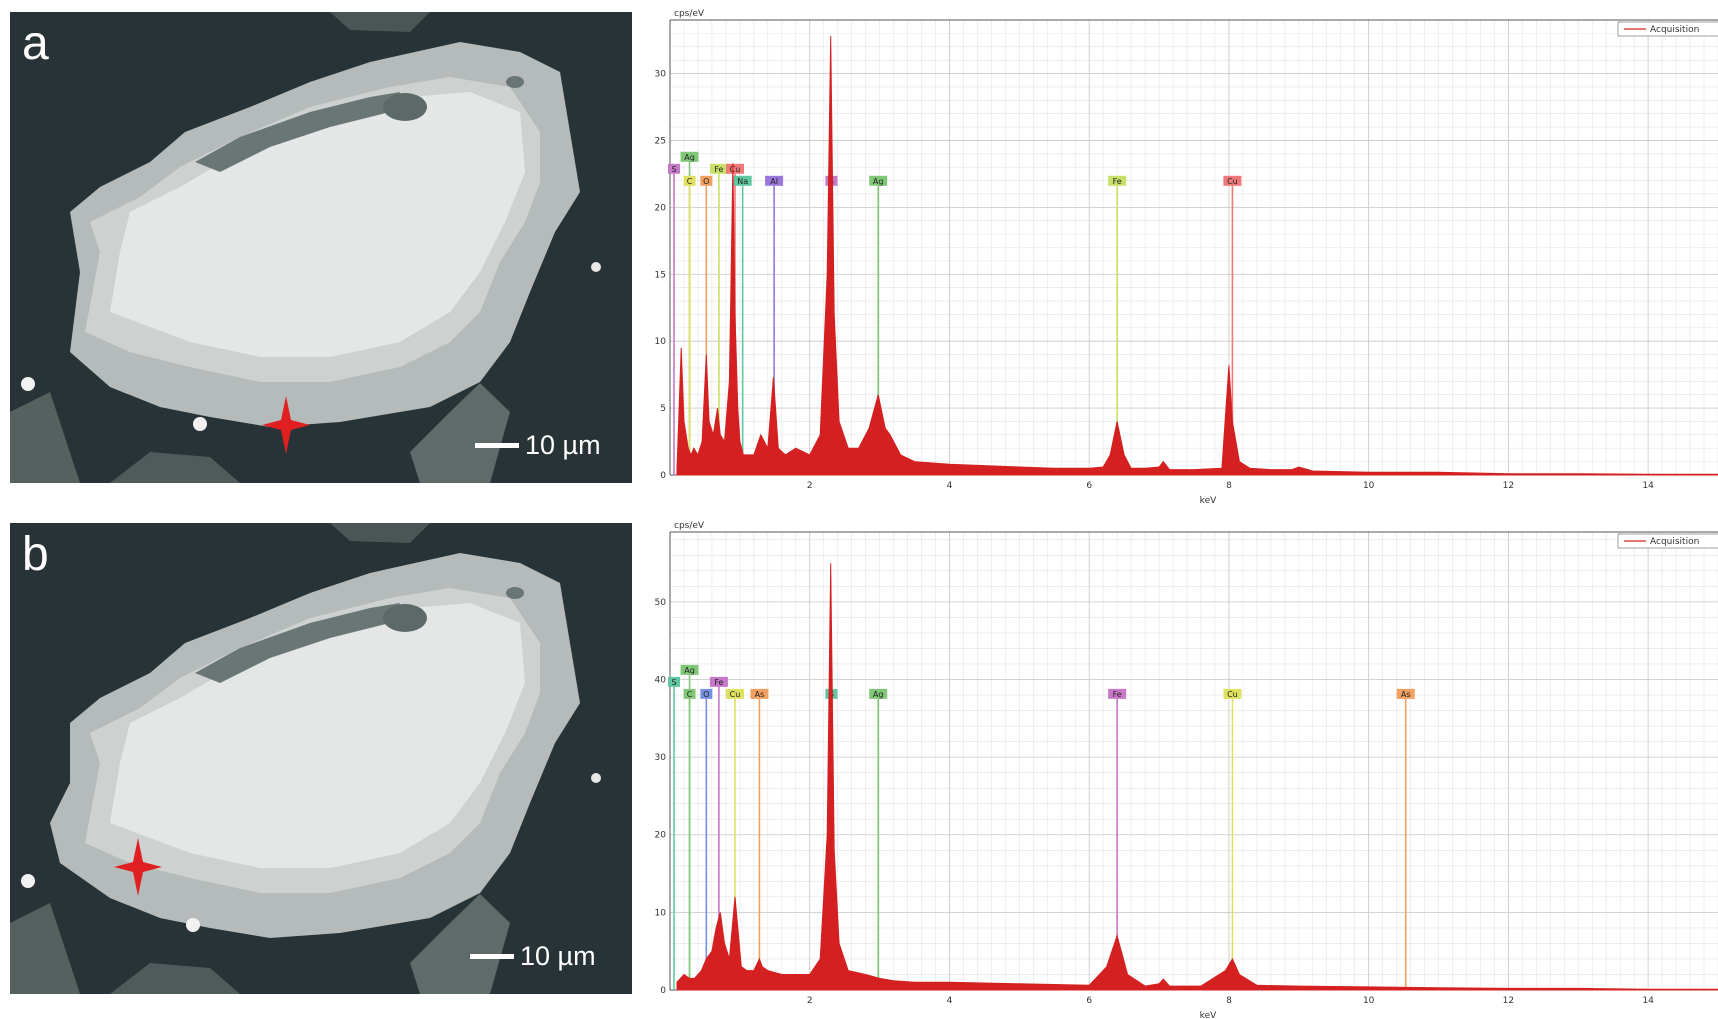 This screenshot has height=1019, width=1718. What do you see at coordinates (35, 43) in the screenshot?
I see `panel-label-a: a` at bounding box center [35, 43].